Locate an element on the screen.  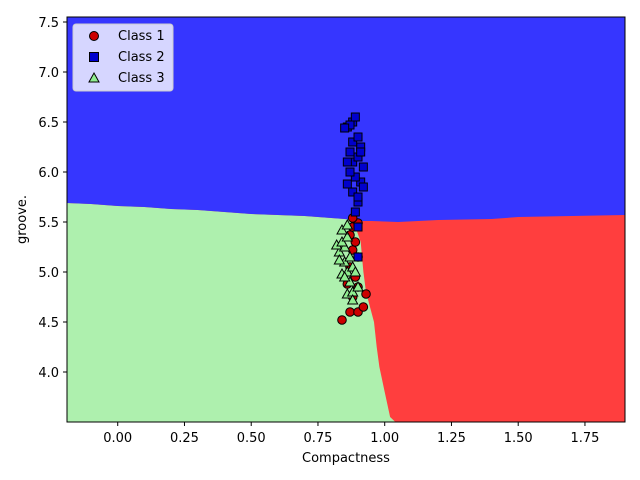
legend-label-class-1: Class 1 is located at coordinates (141, 36).